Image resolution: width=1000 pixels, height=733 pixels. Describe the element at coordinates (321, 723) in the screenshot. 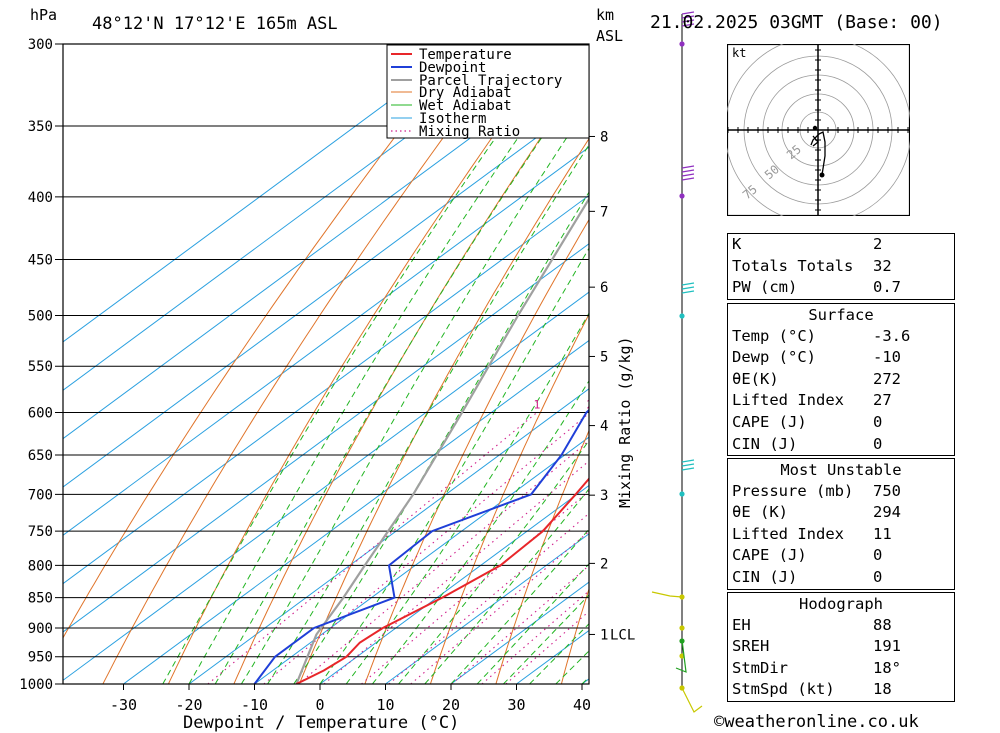

I see `x-axis-title: Dewpoint / Temperature (°C)` at that location.